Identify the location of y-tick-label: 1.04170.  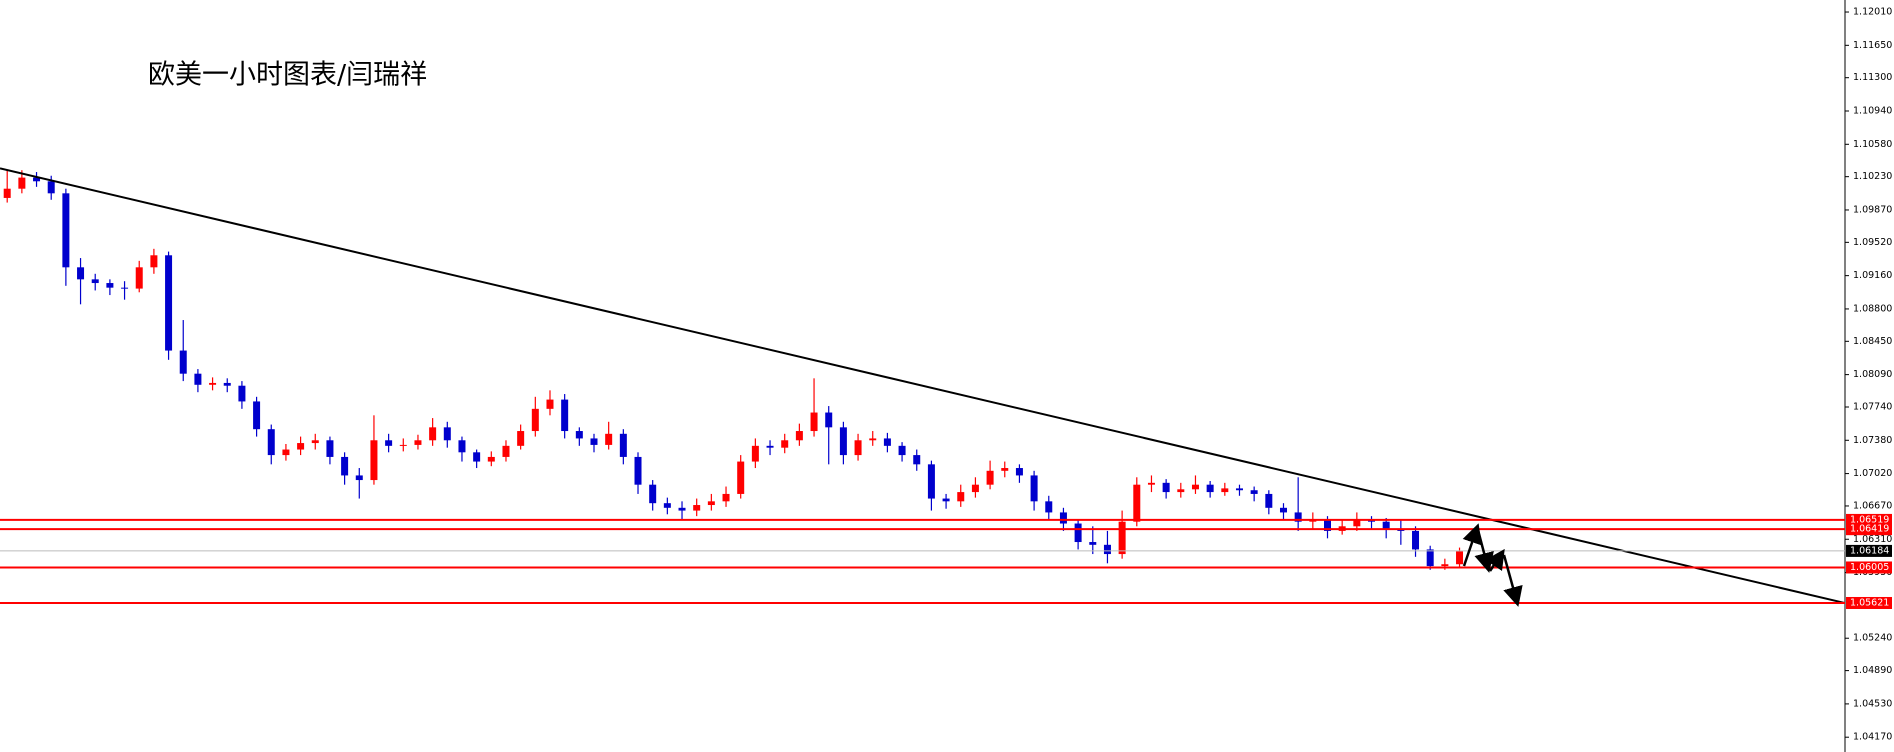
(1872, 737).